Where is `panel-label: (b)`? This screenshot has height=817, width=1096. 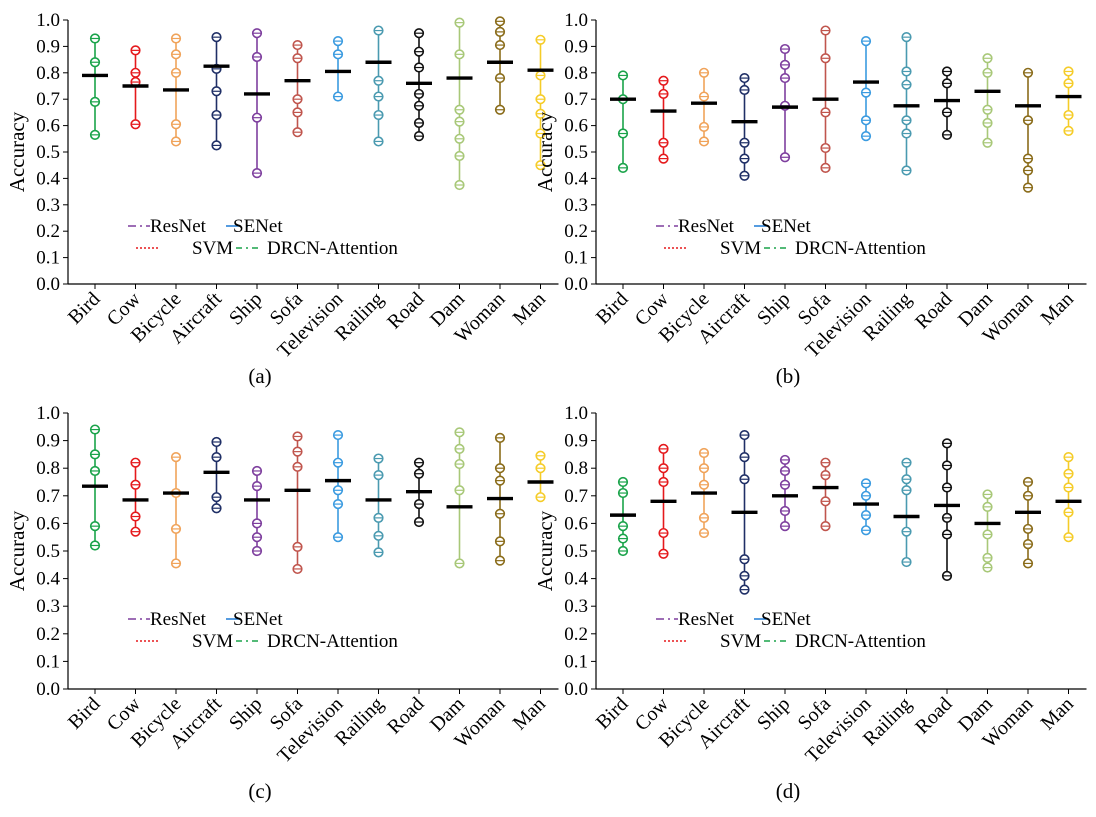
panel-label: (b) is located at coordinates (788, 376).